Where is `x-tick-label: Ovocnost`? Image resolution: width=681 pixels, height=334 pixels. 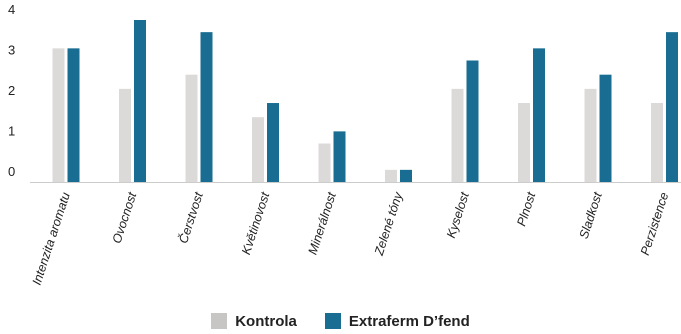
x-tick-label: Ovocnost is located at coordinates (125, 217).